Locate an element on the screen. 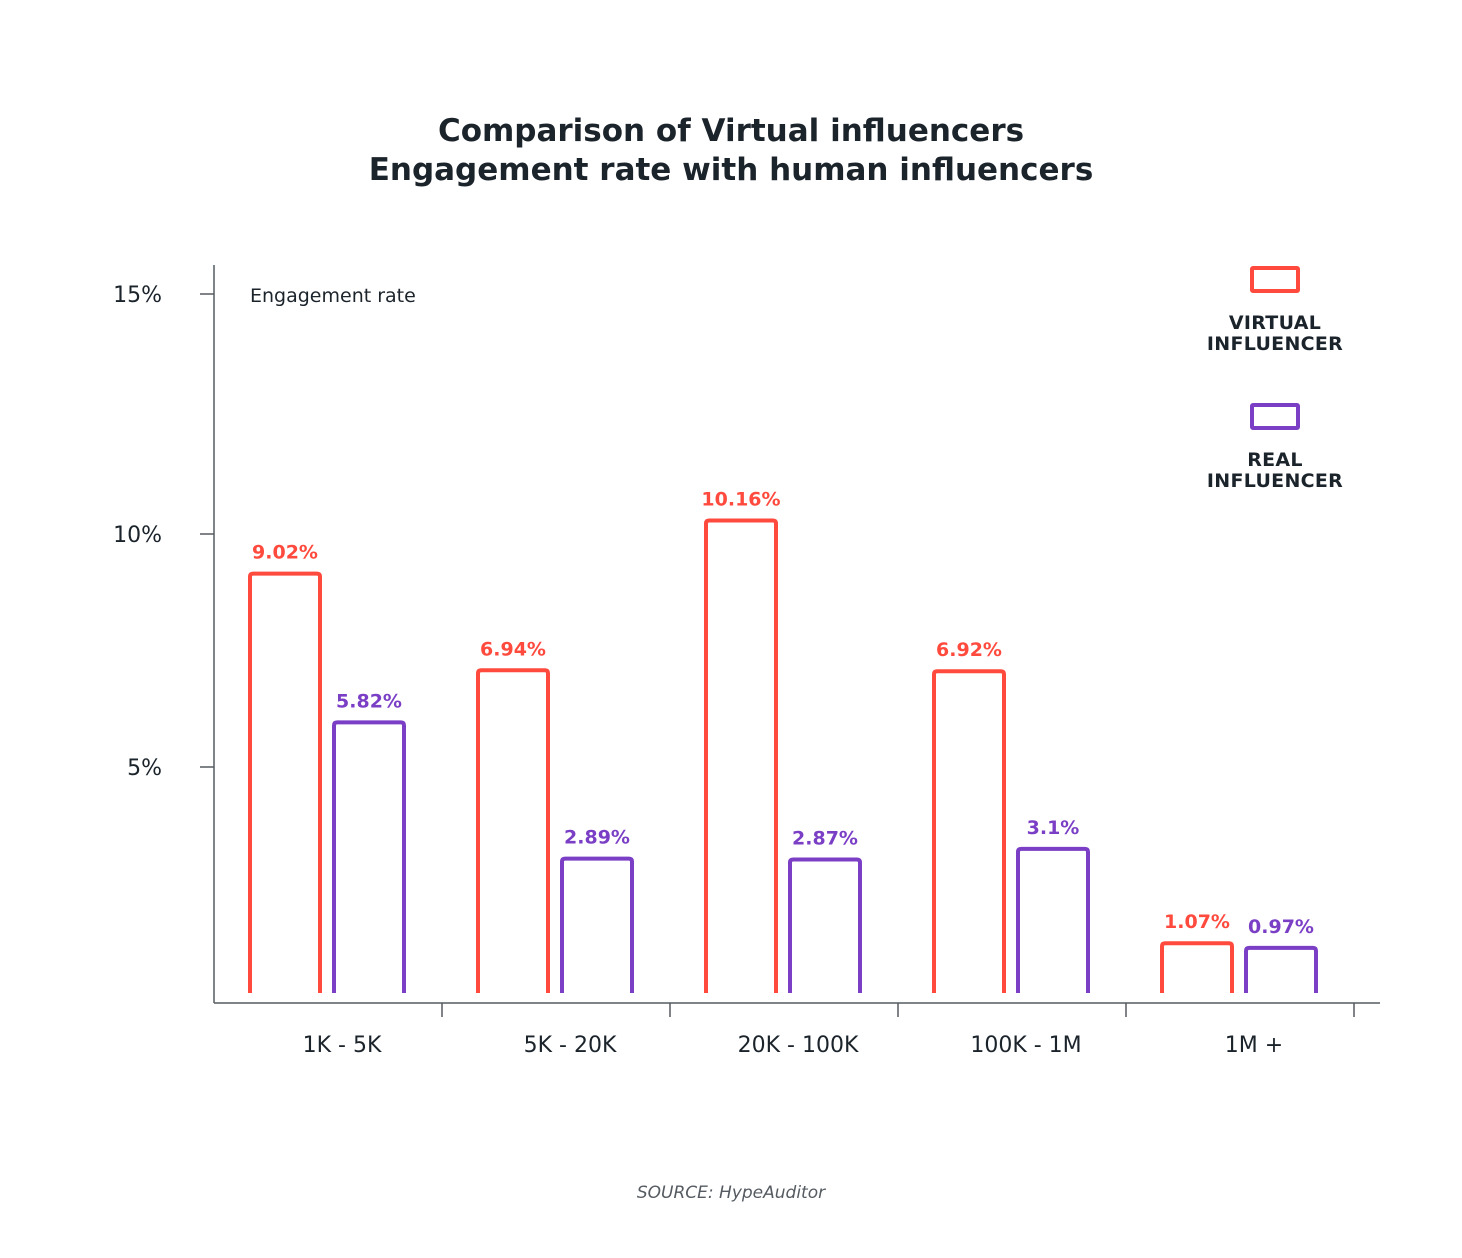 The image size is (1462, 1258). x-tick-label: 20K - 100K is located at coordinates (798, 1045).